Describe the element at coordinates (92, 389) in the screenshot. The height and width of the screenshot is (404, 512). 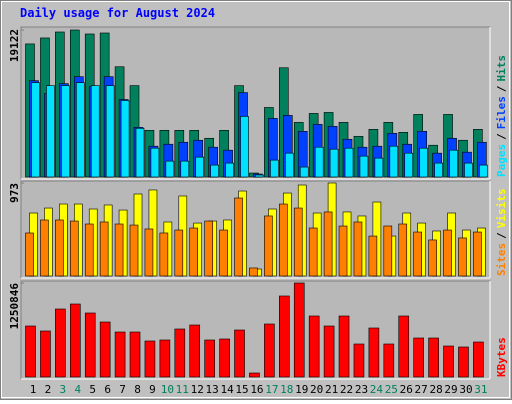
I see `x-tick-label: 5` at that location.